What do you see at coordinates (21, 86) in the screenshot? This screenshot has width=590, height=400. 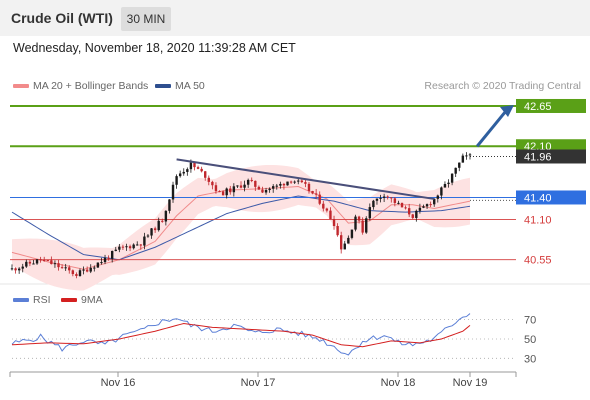 I see `ma20-swatch` at bounding box center [21, 86].